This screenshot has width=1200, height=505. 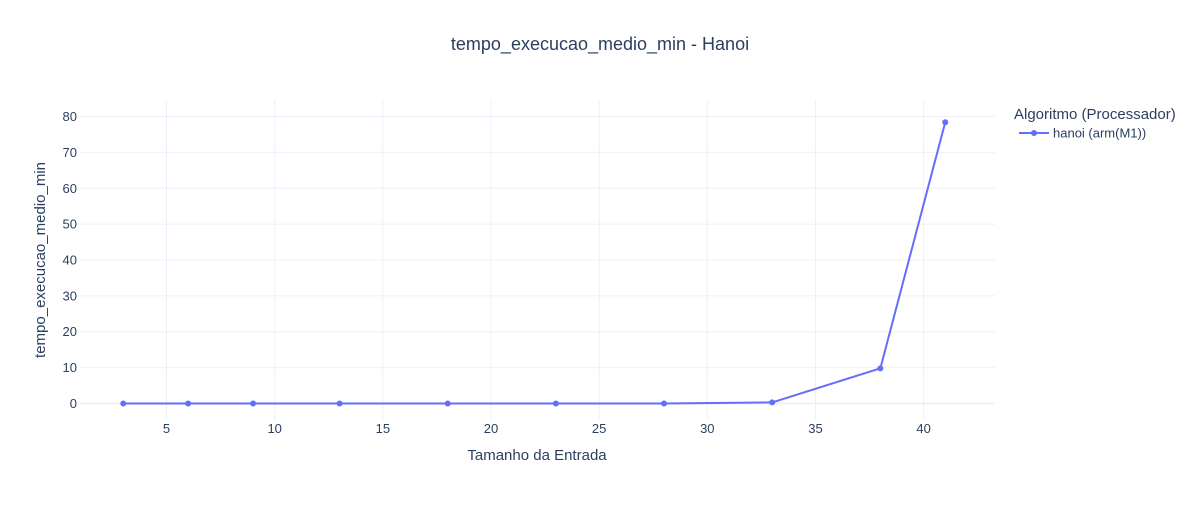 I want to click on x-tick-label: 5, so click(x=166, y=428).